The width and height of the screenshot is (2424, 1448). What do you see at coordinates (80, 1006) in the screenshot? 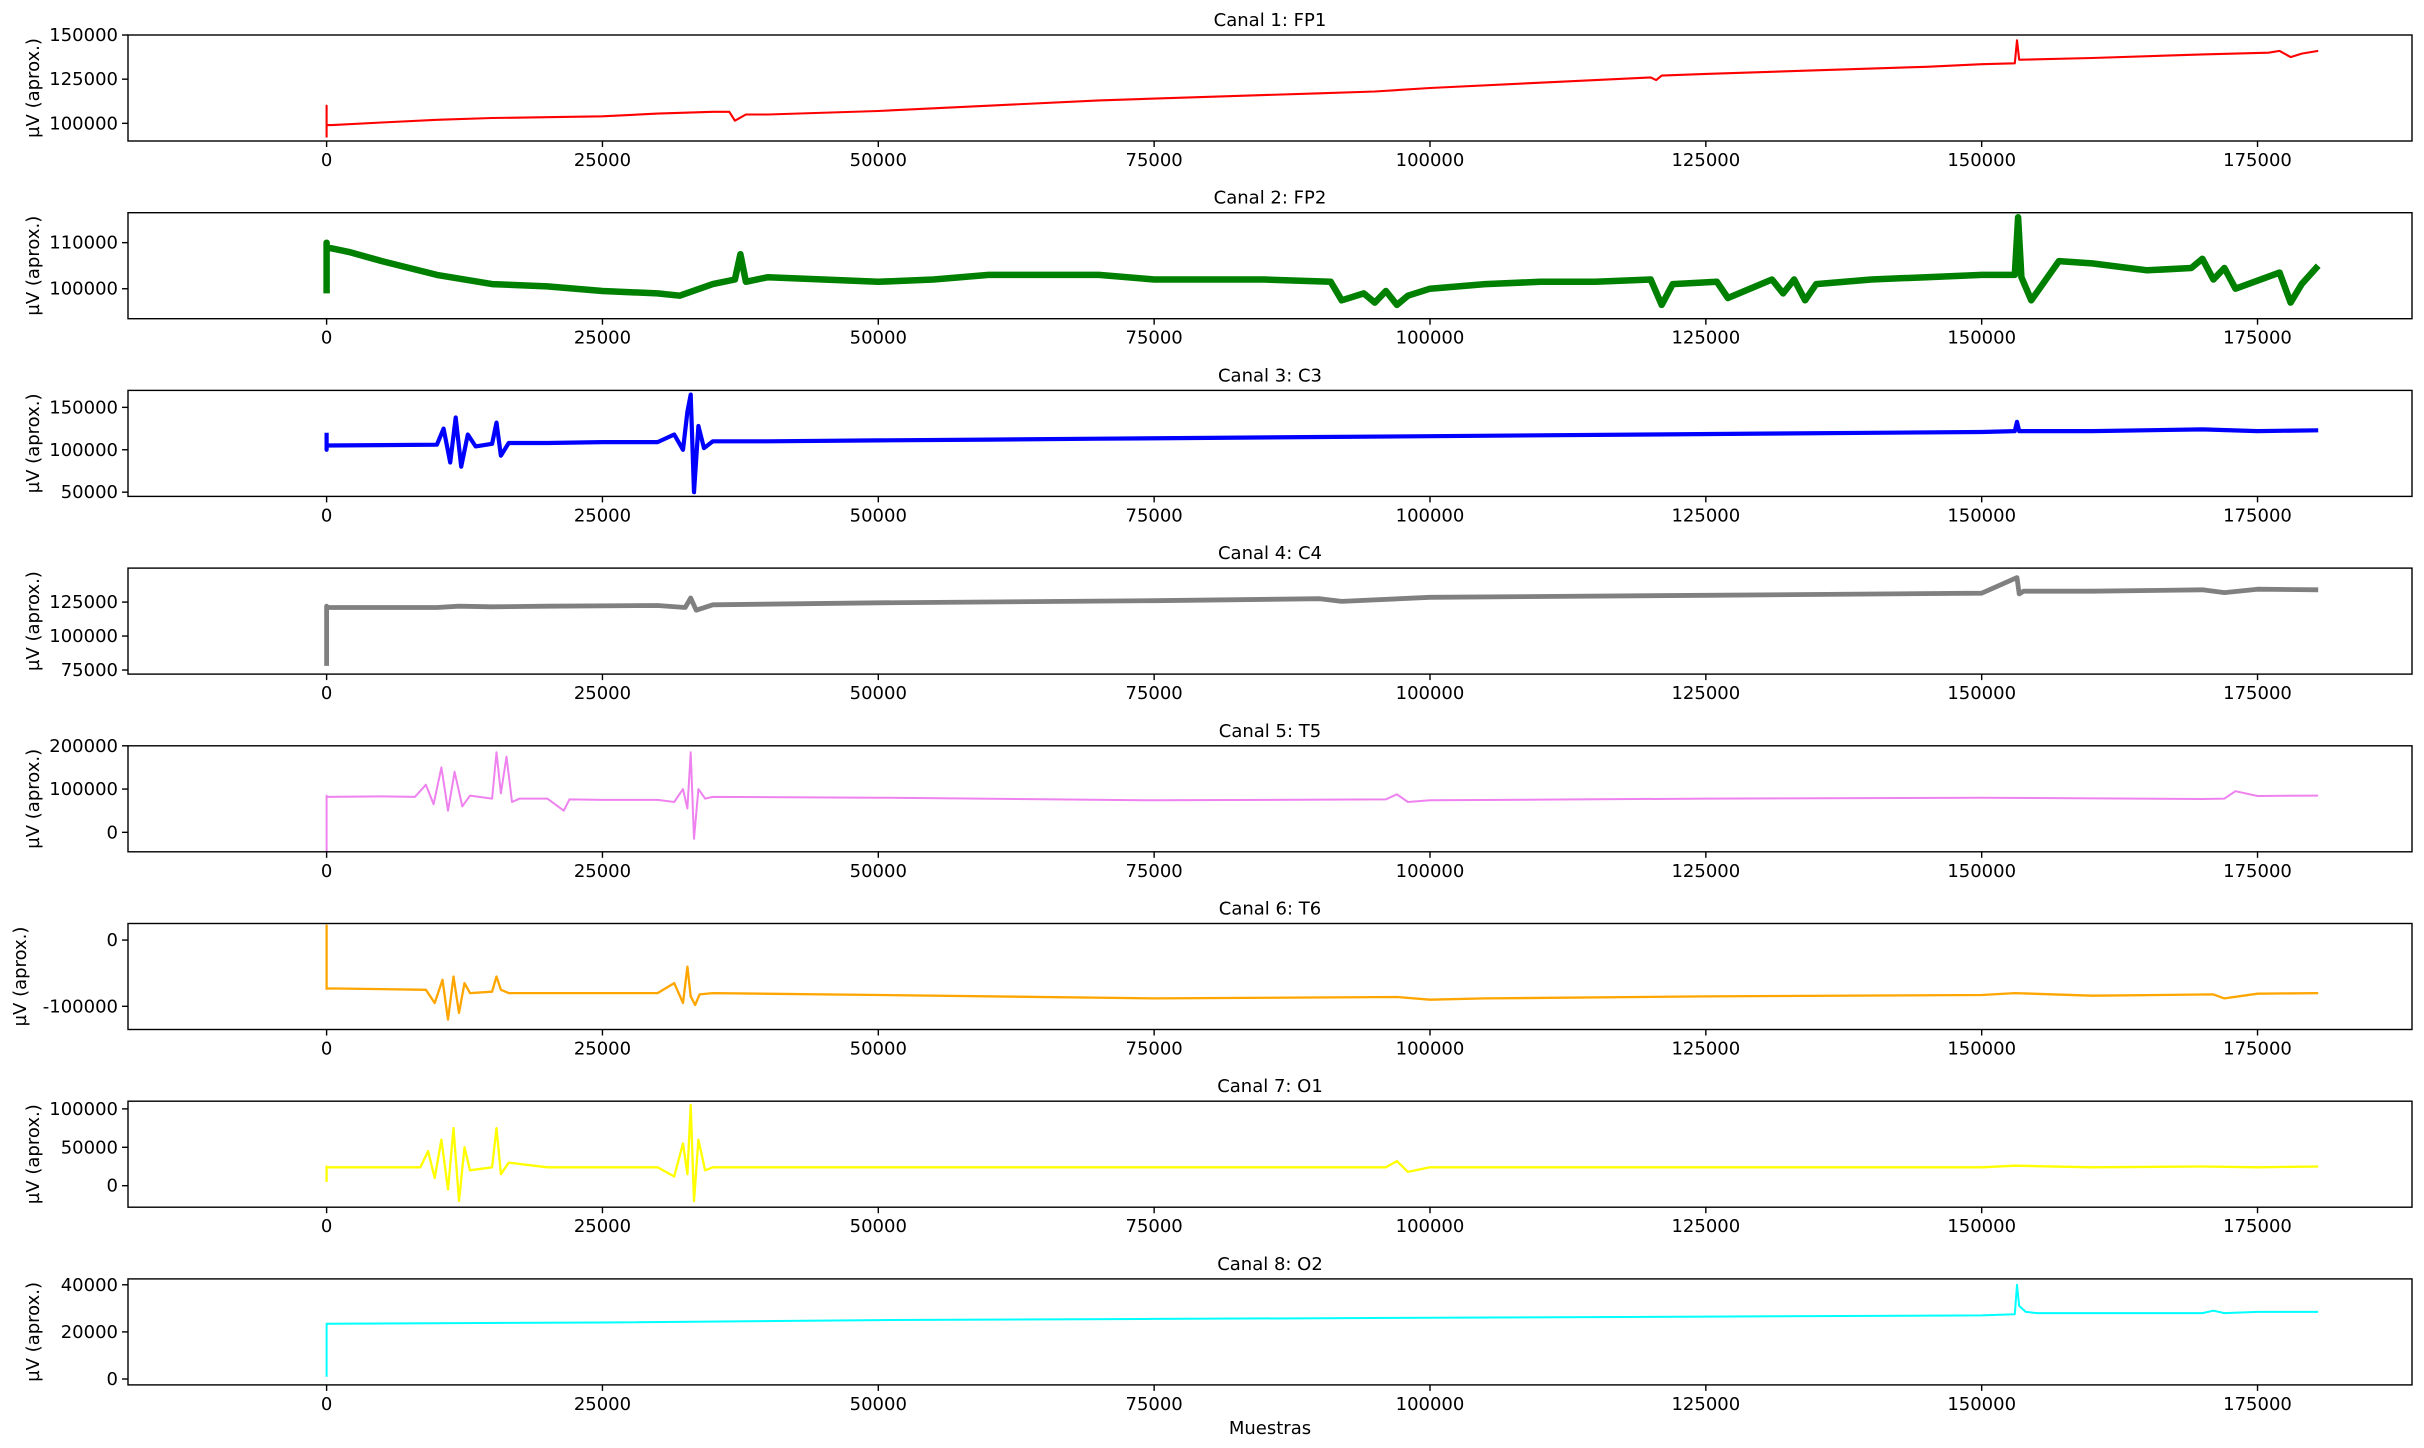
I see `y-tick-label: -100000` at bounding box center [80, 1006].